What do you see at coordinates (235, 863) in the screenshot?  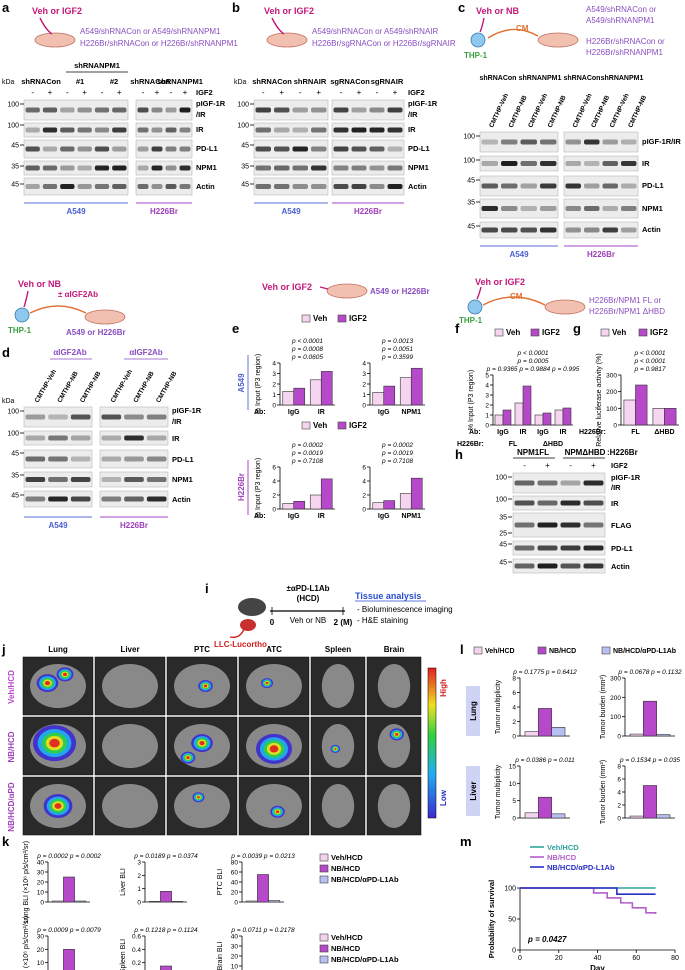 I see `y-tick-label: 80` at bounding box center [235, 863].